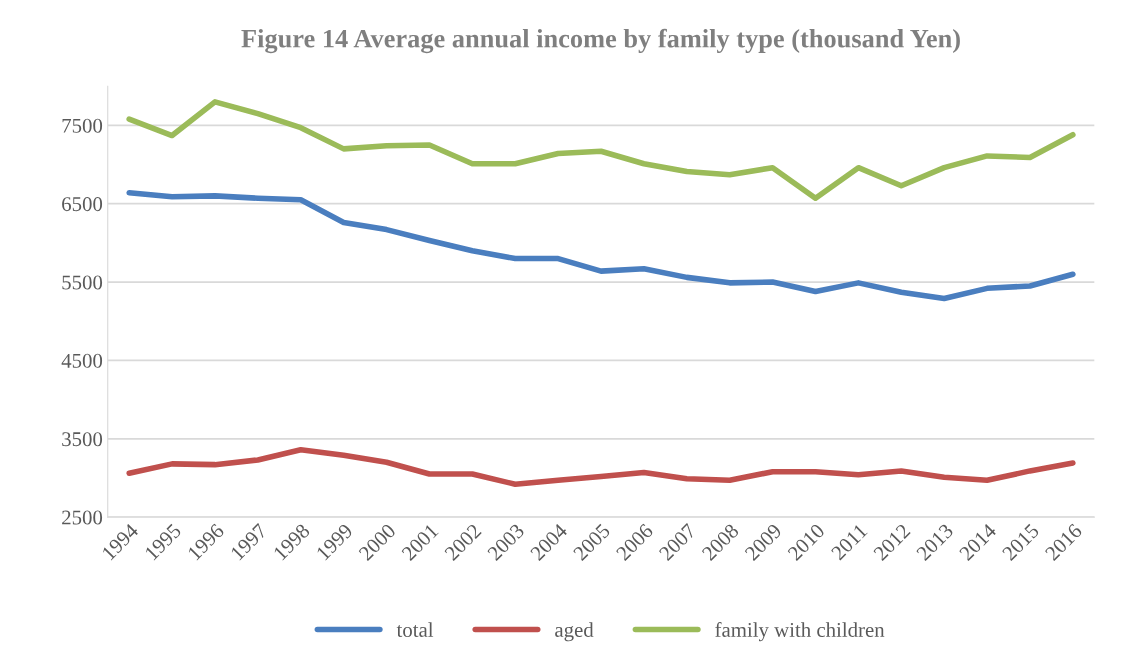 The height and width of the screenshot is (663, 1134). I want to click on y-tick-label: 5500, so click(82, 282).